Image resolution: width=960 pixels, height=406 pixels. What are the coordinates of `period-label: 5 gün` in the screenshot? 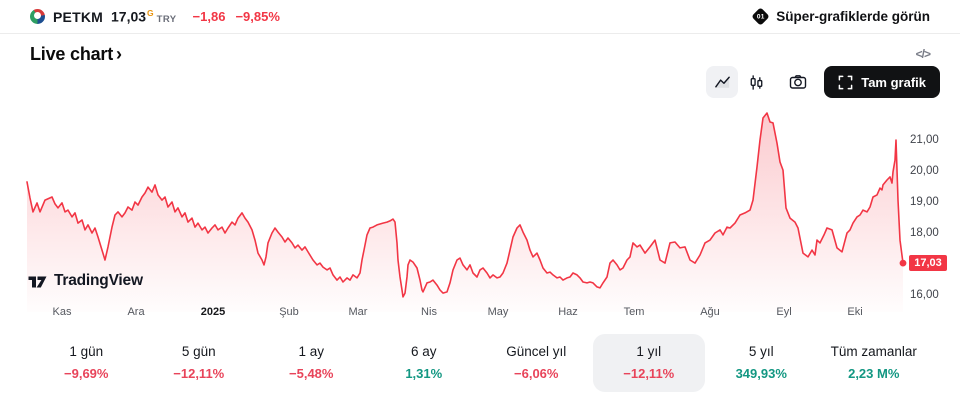 It's located at (198, 351).